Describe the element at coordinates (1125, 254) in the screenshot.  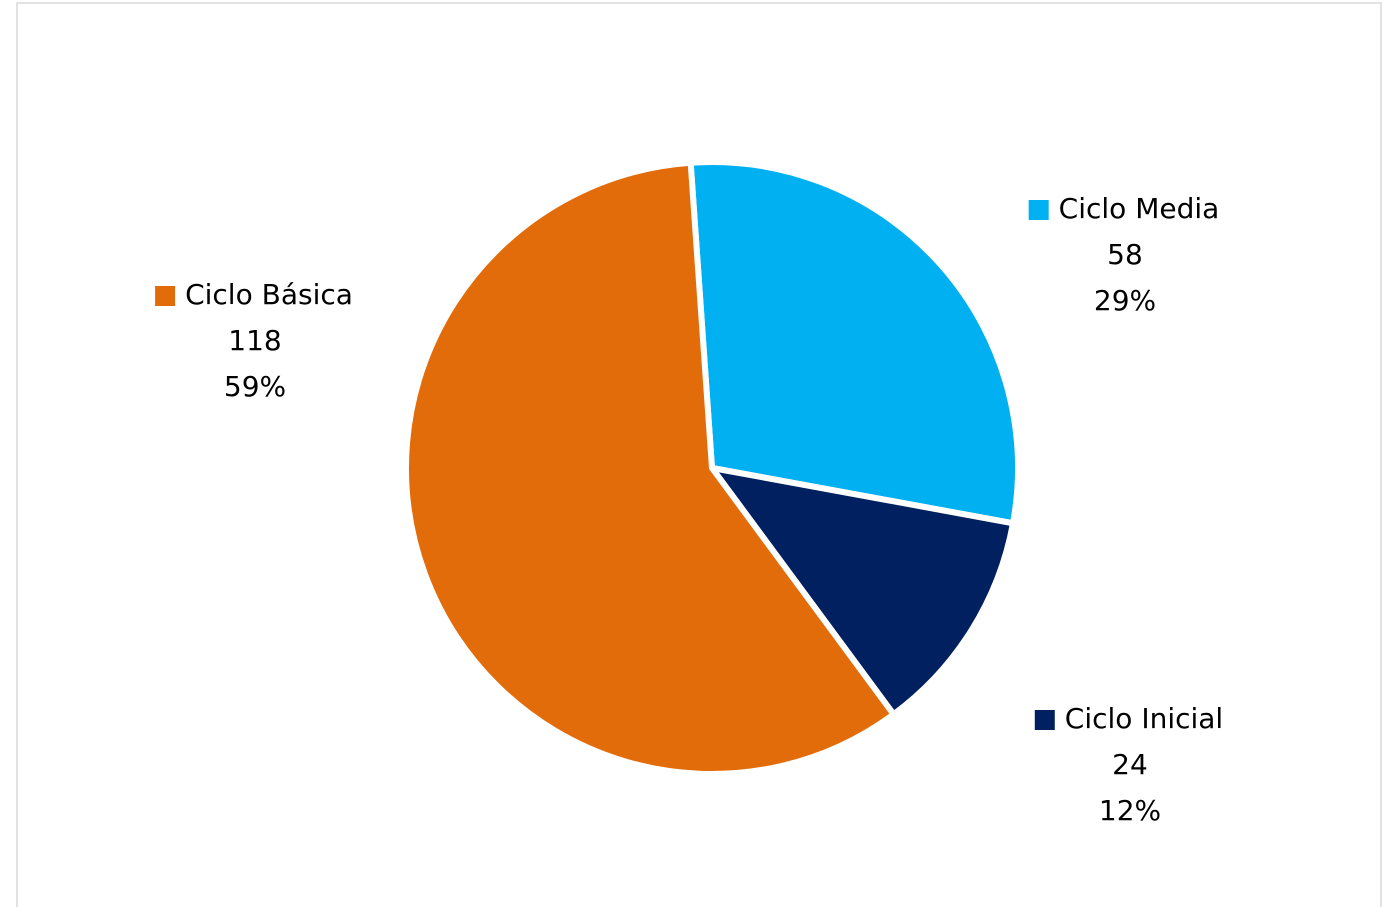
I see `slice-label-value: 58` at that location.